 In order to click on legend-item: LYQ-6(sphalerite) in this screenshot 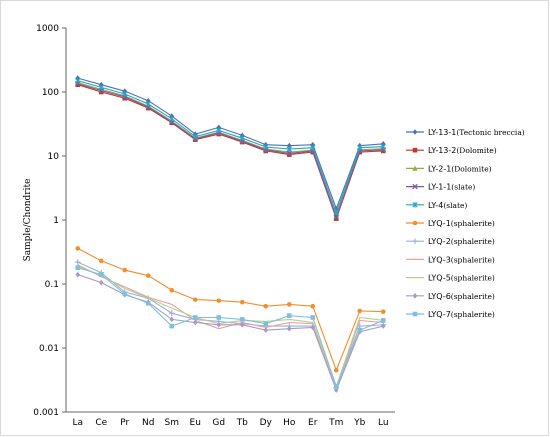, I will do `click(450, 296)`.